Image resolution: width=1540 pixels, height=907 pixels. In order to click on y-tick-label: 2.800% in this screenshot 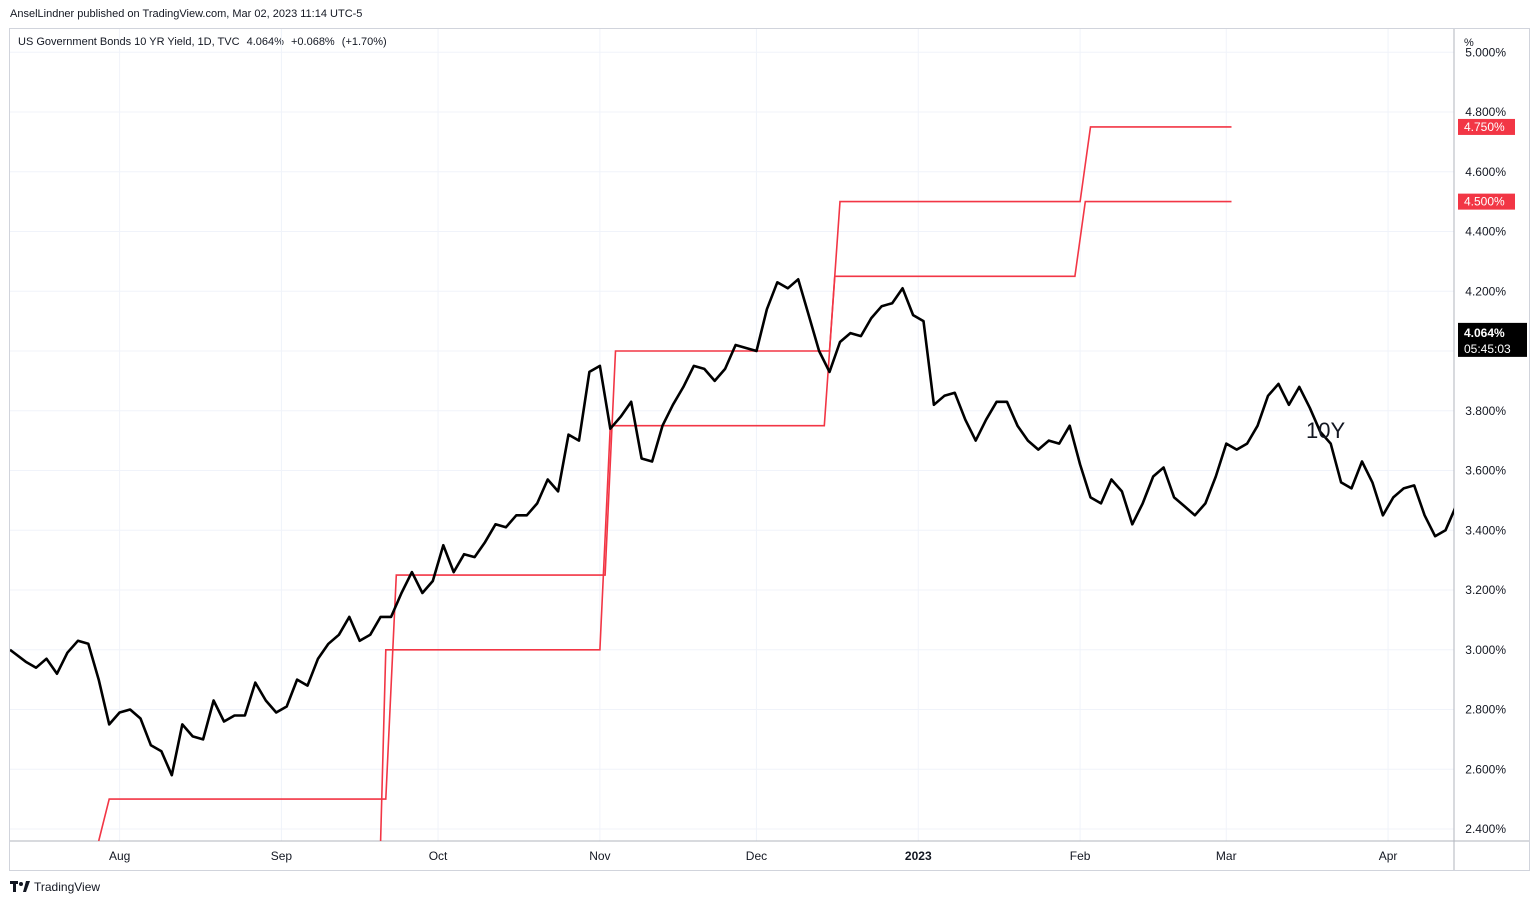, I will do `click(1485, 710)`.